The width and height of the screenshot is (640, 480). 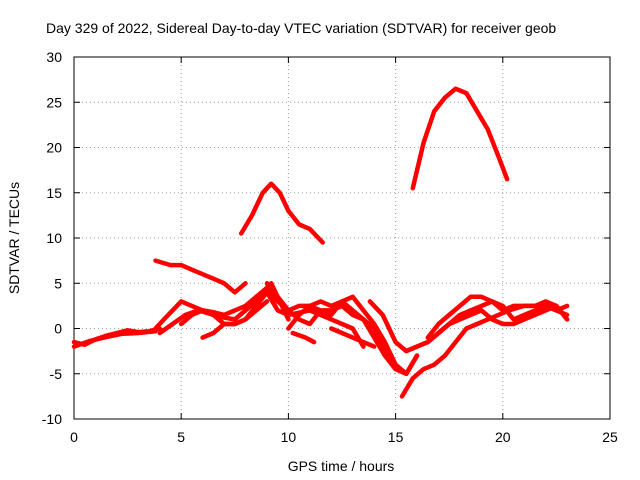 What do you see at coordinates (58, 329) in the screenshot?
I see `y-tick-label: 0` at bounding box center [58, 329].